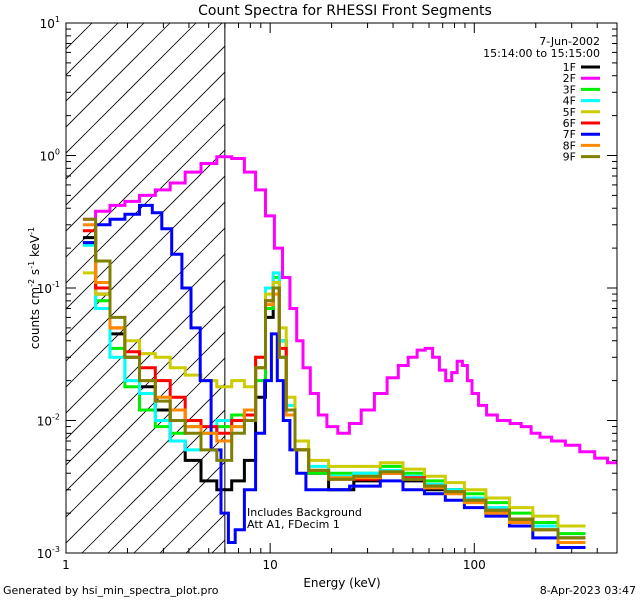 The image size is (640, 600). What do you see at coordinates (50, 23) in the screenshot?
I see `y-tick-label: 10¹` at bounding box center [50, 23].